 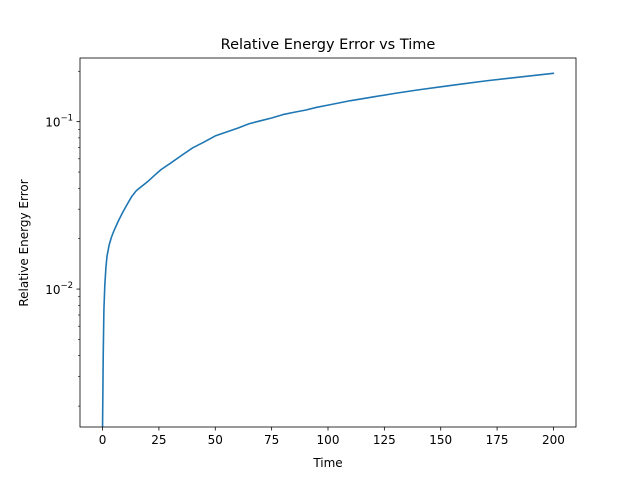 I want to click on x-tick-label: 25, so click(x=158, y=440).